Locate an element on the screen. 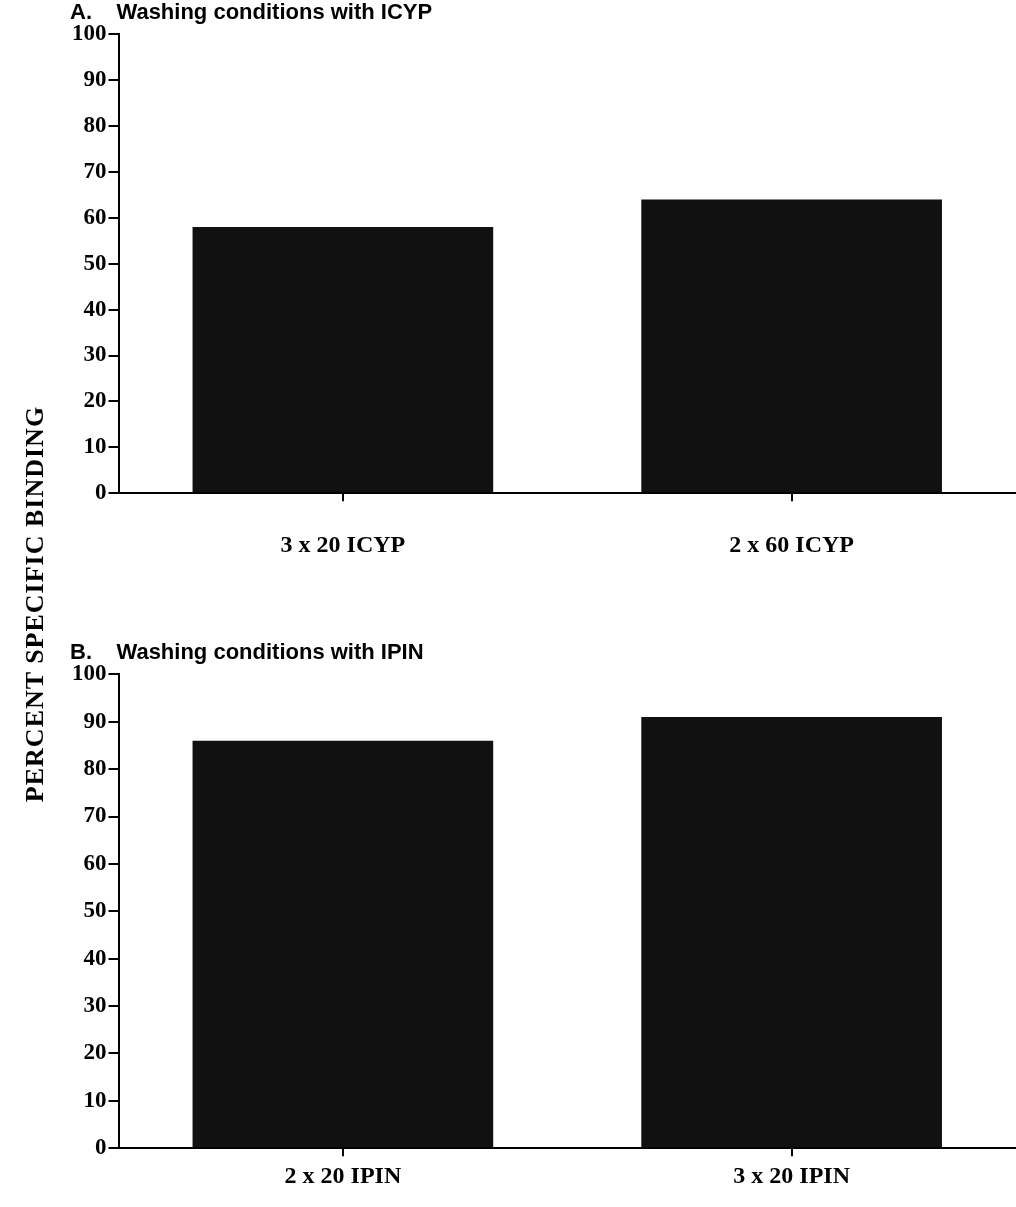 The width and height of the screenshot is (1016, 1207). x-tick-label: 3 x 20 IPIN is located at coordinates (792, 1174).